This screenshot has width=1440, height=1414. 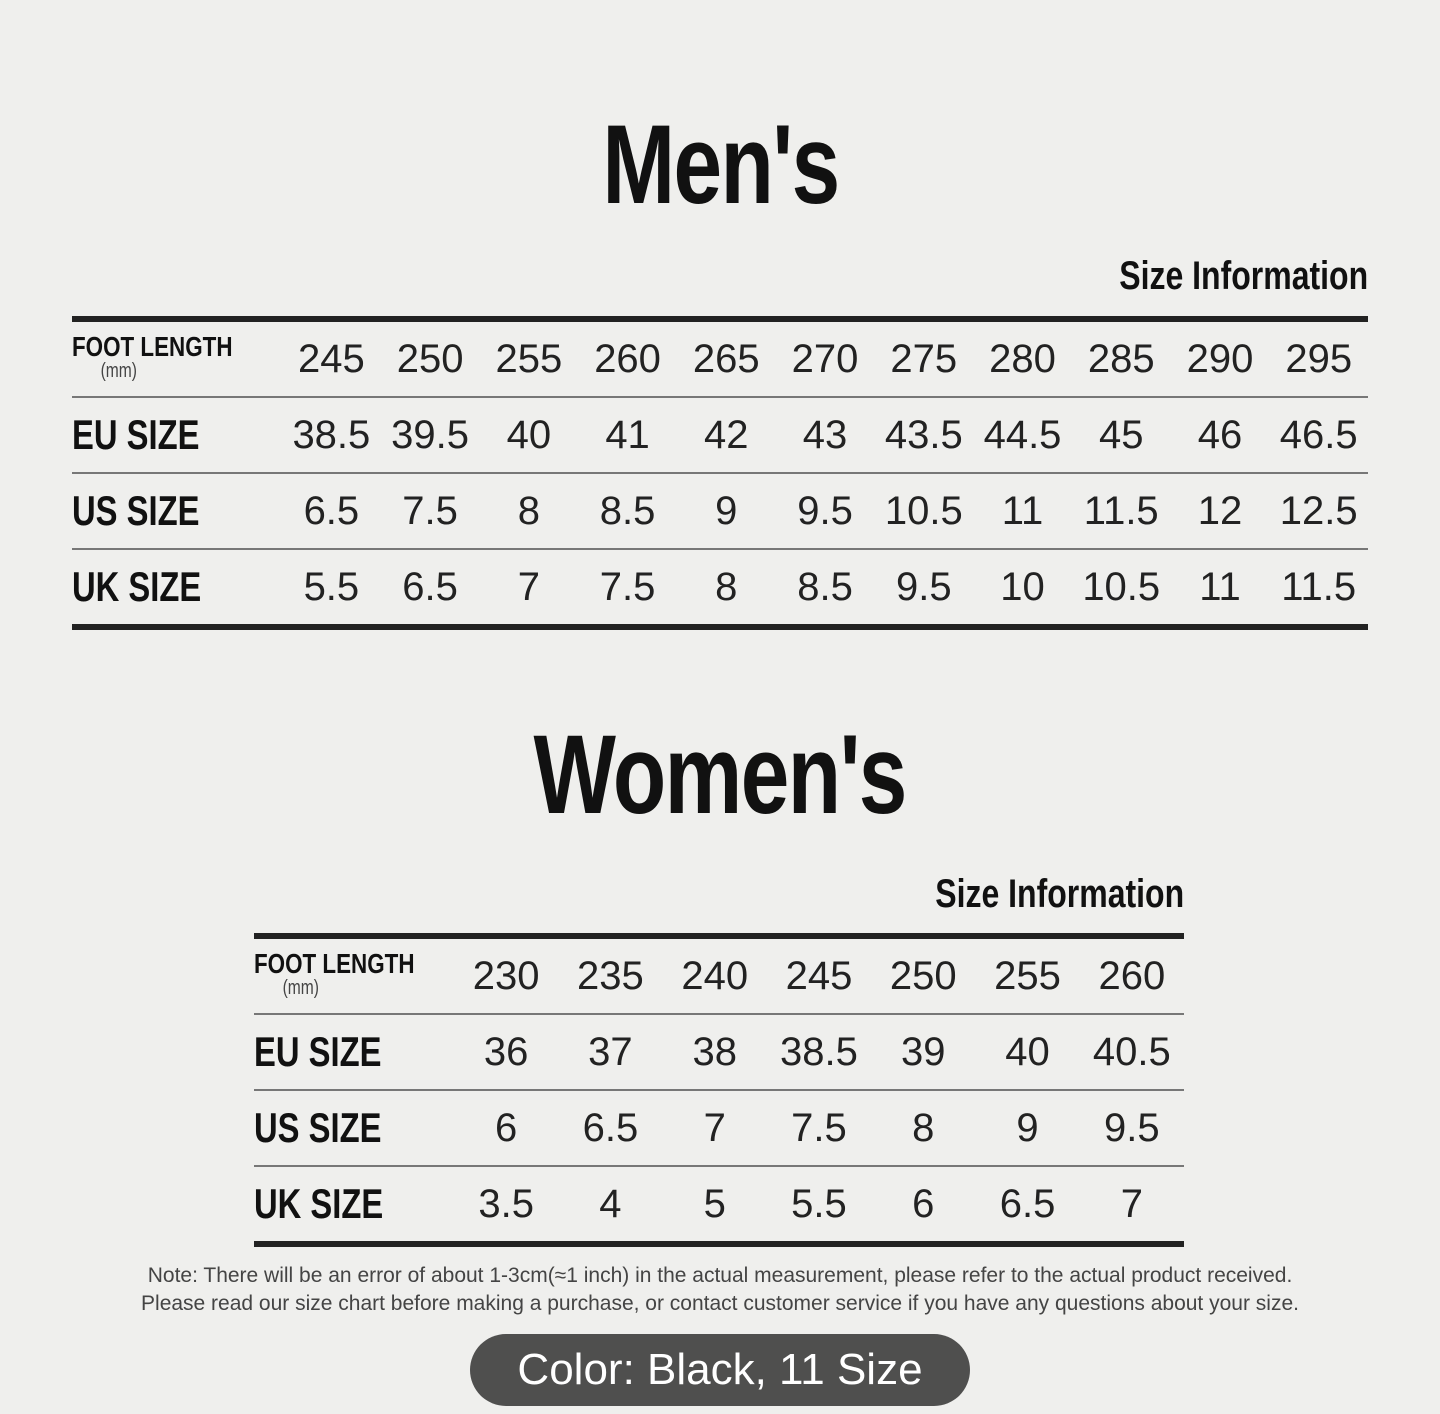 What do you see at coordinates (923, 1051) in the screenshot?
I see `table-cell: 39` at bounding box center [923, 1051].